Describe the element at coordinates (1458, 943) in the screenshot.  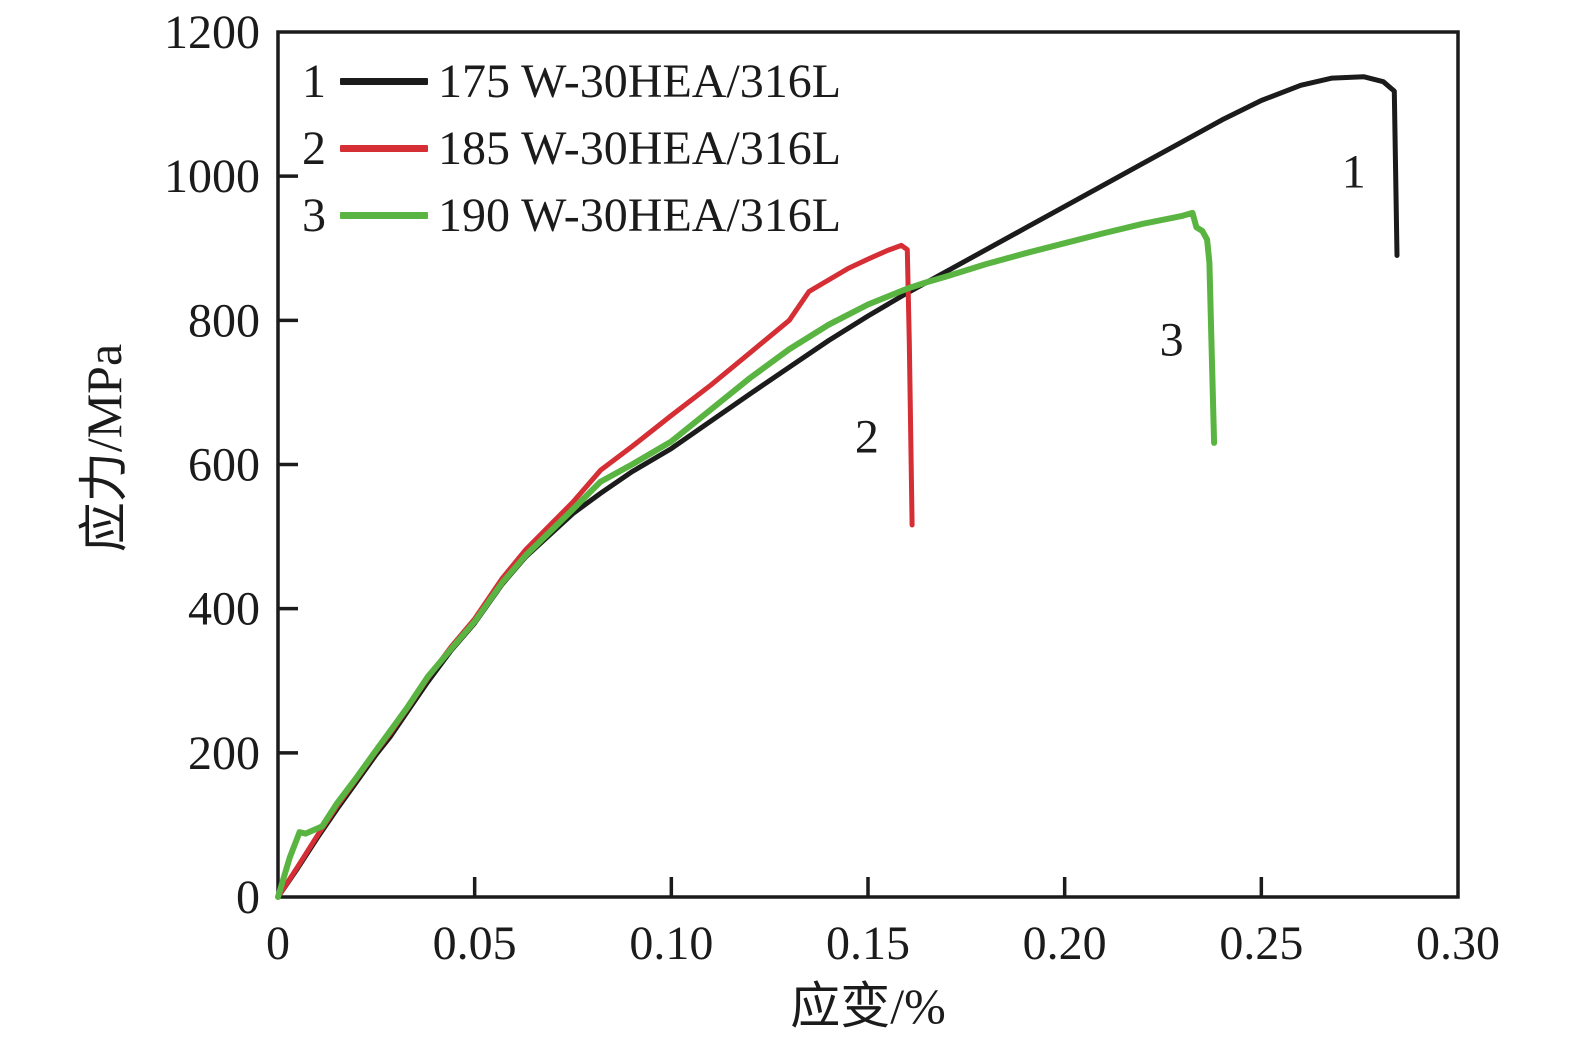
I see `x-tick-label: 0.30` at that location.